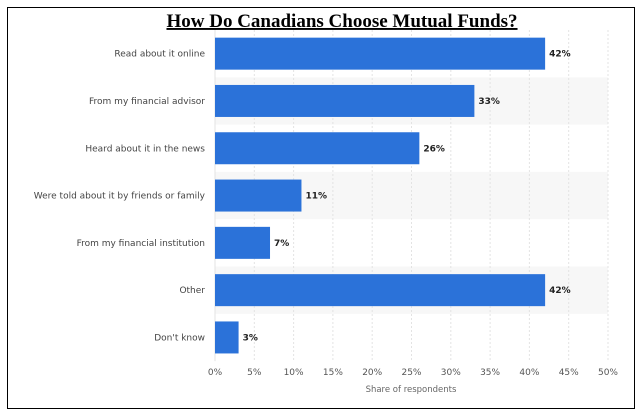 This screenshot has height=417, width=644. What do you see at coordinates (434, 149) in the screenshot?
I see `value-label: 26%` at bounding box center [434, 149].